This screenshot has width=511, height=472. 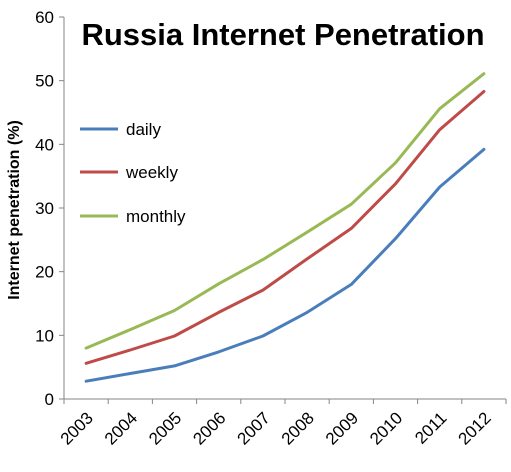 What do you see at coordinates (77, 428) in the screenshot?
I see `x-tick-label: 2003` at bounding box center [77, 428].